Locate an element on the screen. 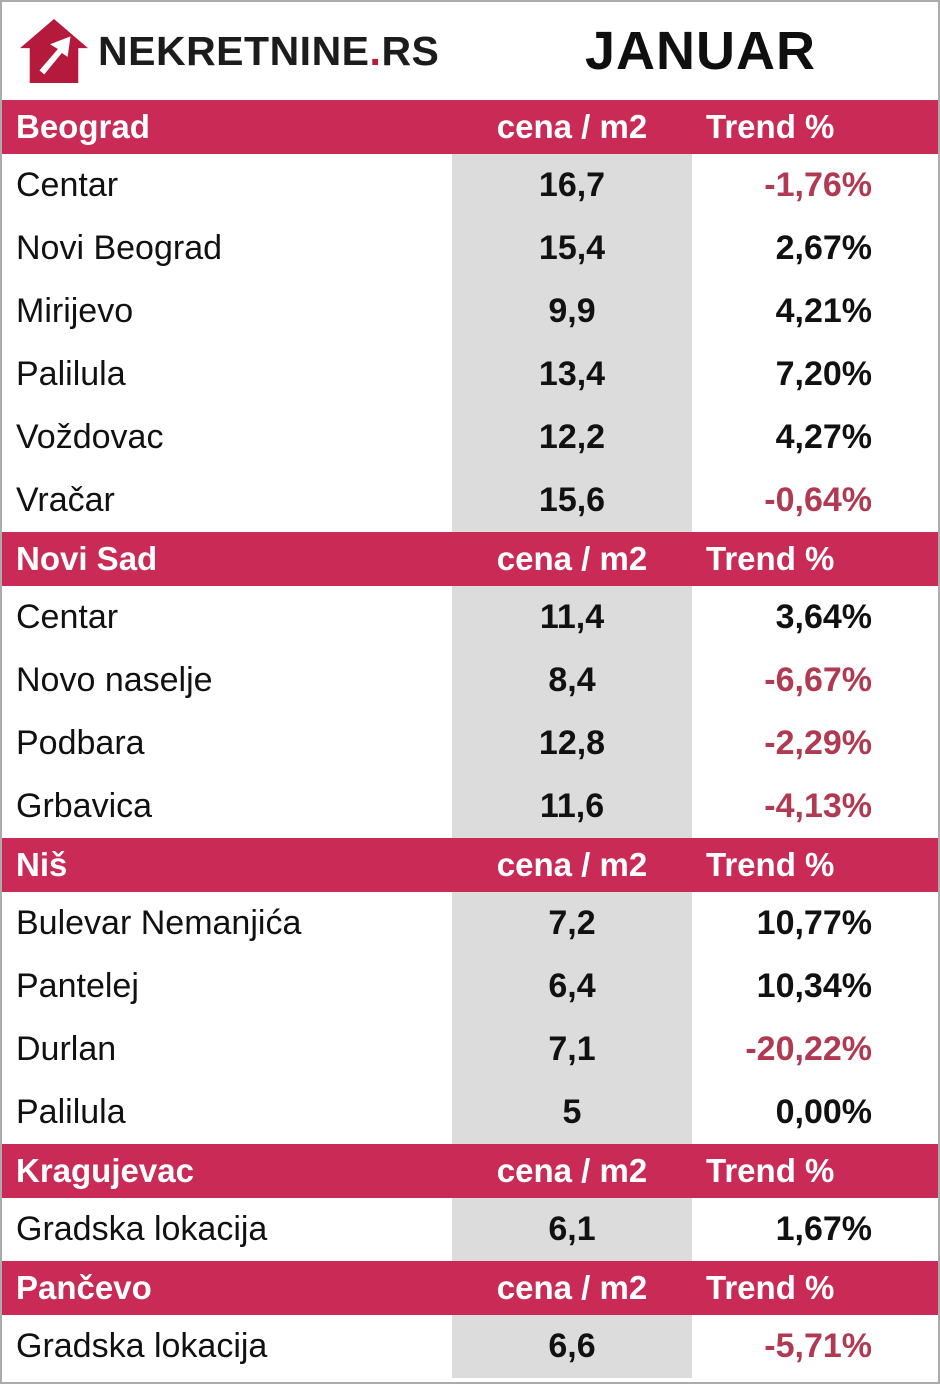 The height and width of the screenshot is (1384, 940). table-row: Podbara 12,8 -2,29% is located at coordinates (470, 743).